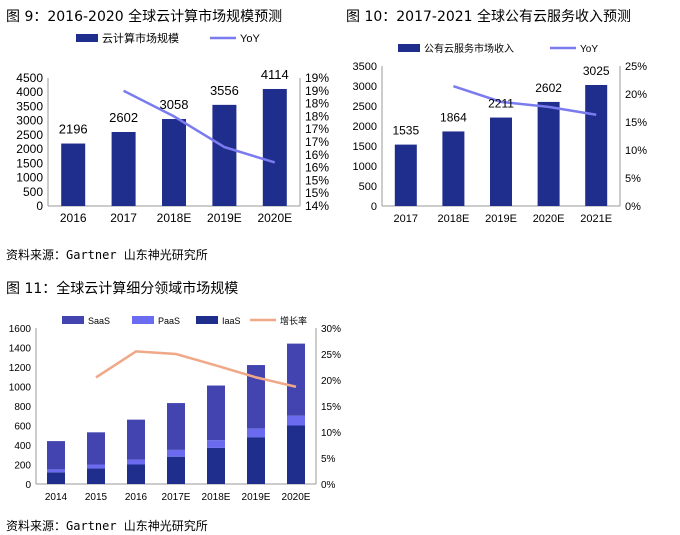 The image size is (680, 535). I want to click on data-label: 3025, so click(596, 71).